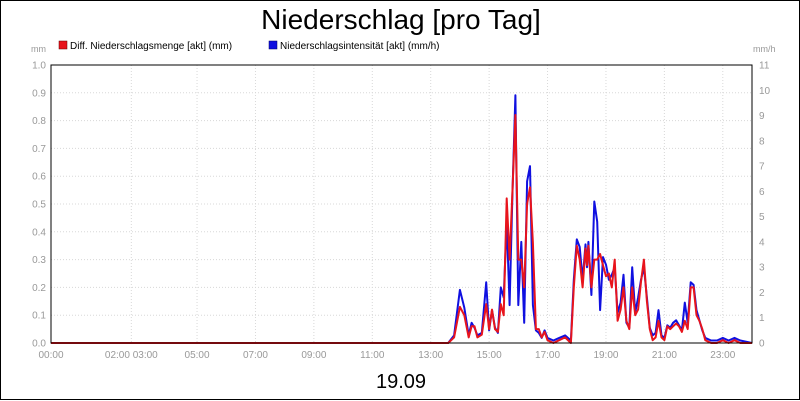 Image resolution: width=800 pixels, height=401 pixels. I want to click on right-tick-label: 0, so click(762, 344).